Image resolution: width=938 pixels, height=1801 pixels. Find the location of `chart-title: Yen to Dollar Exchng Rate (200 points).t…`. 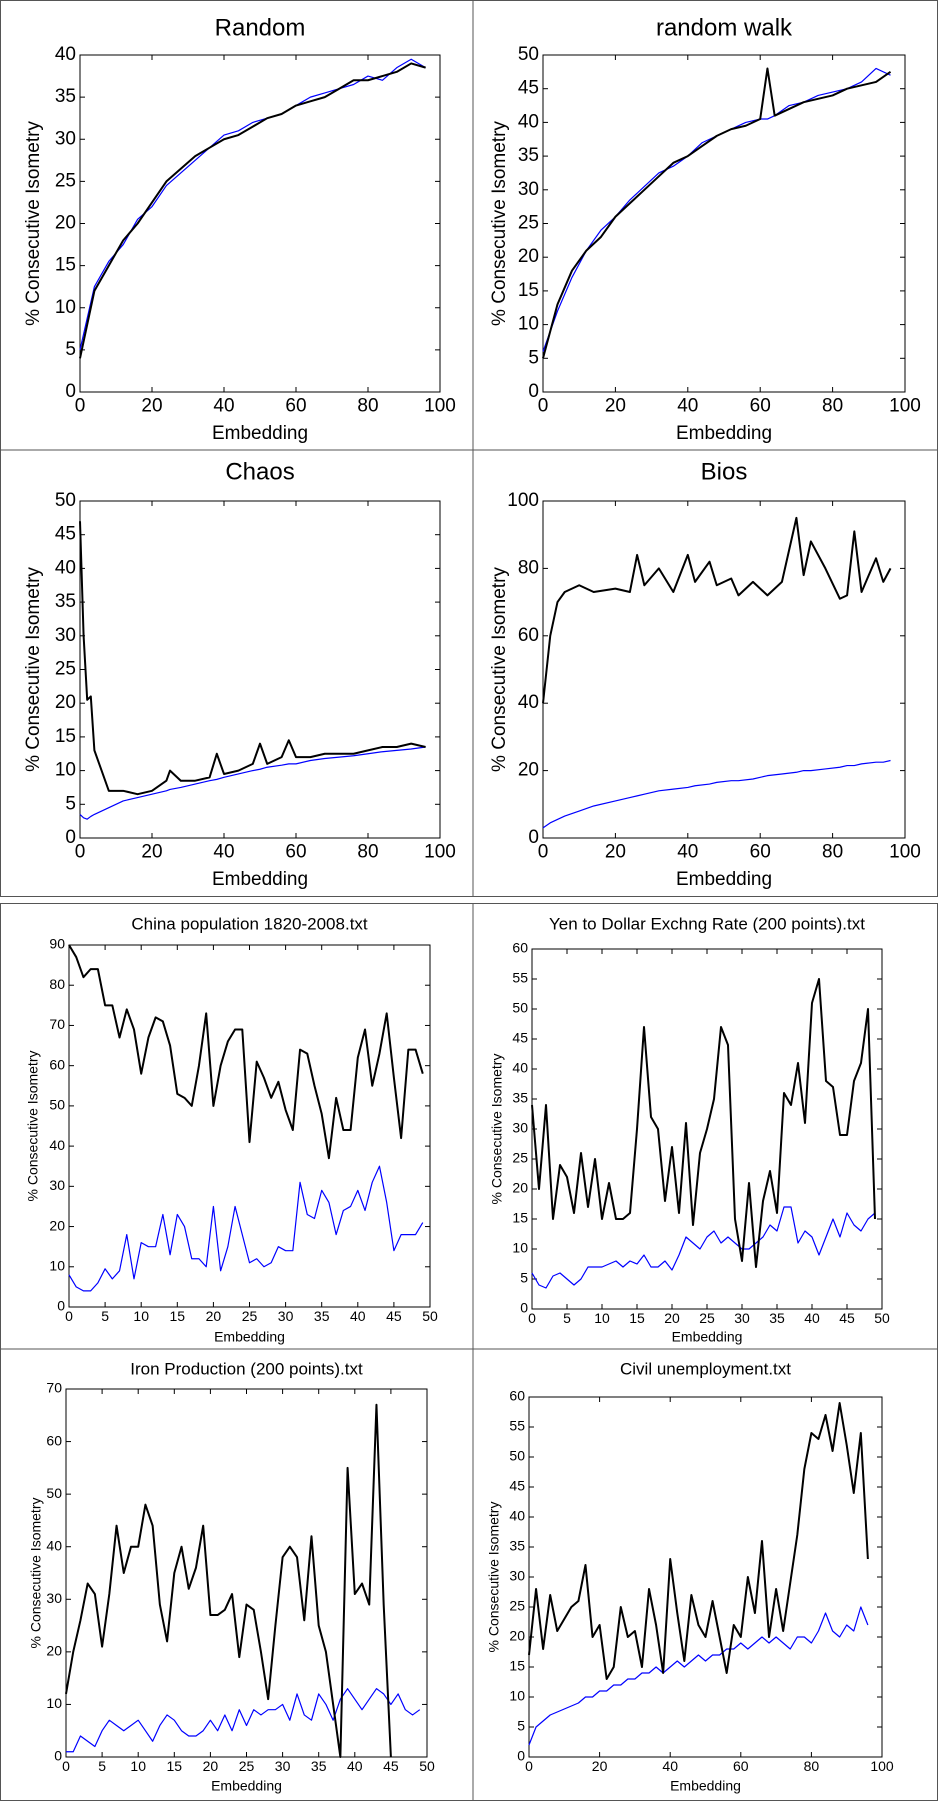

chart-title: Yen to Dollar Exchng Rate (200 points).t… is located at coordinates (707, 923).